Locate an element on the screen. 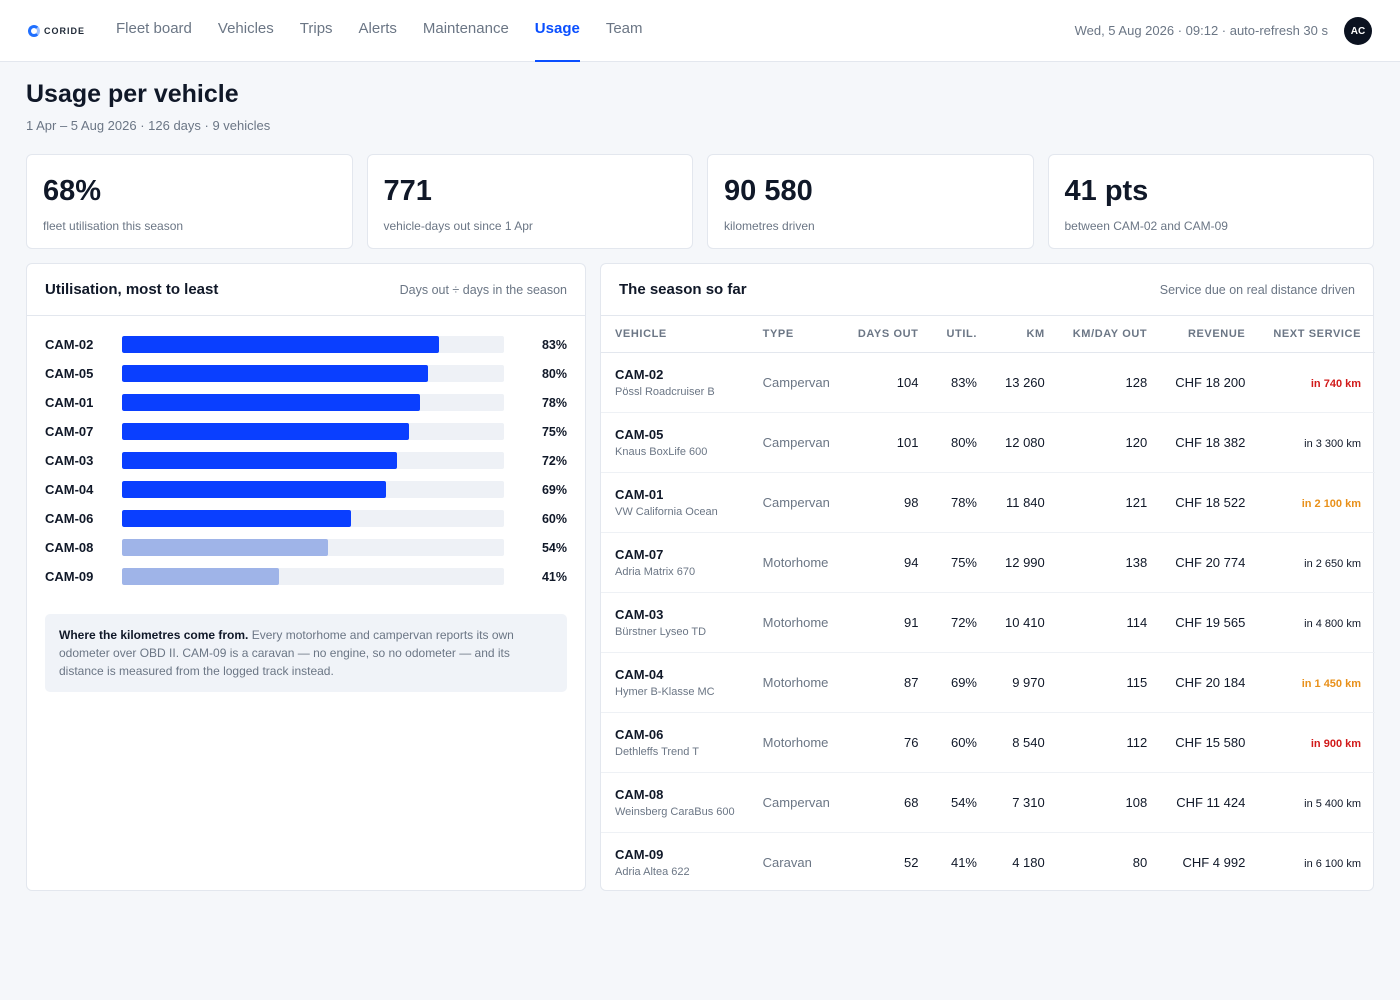 The width and height of the screenshot is (1400, 1000). next-service-cell: in 5 400 km is located at coordinates (1317, 802).